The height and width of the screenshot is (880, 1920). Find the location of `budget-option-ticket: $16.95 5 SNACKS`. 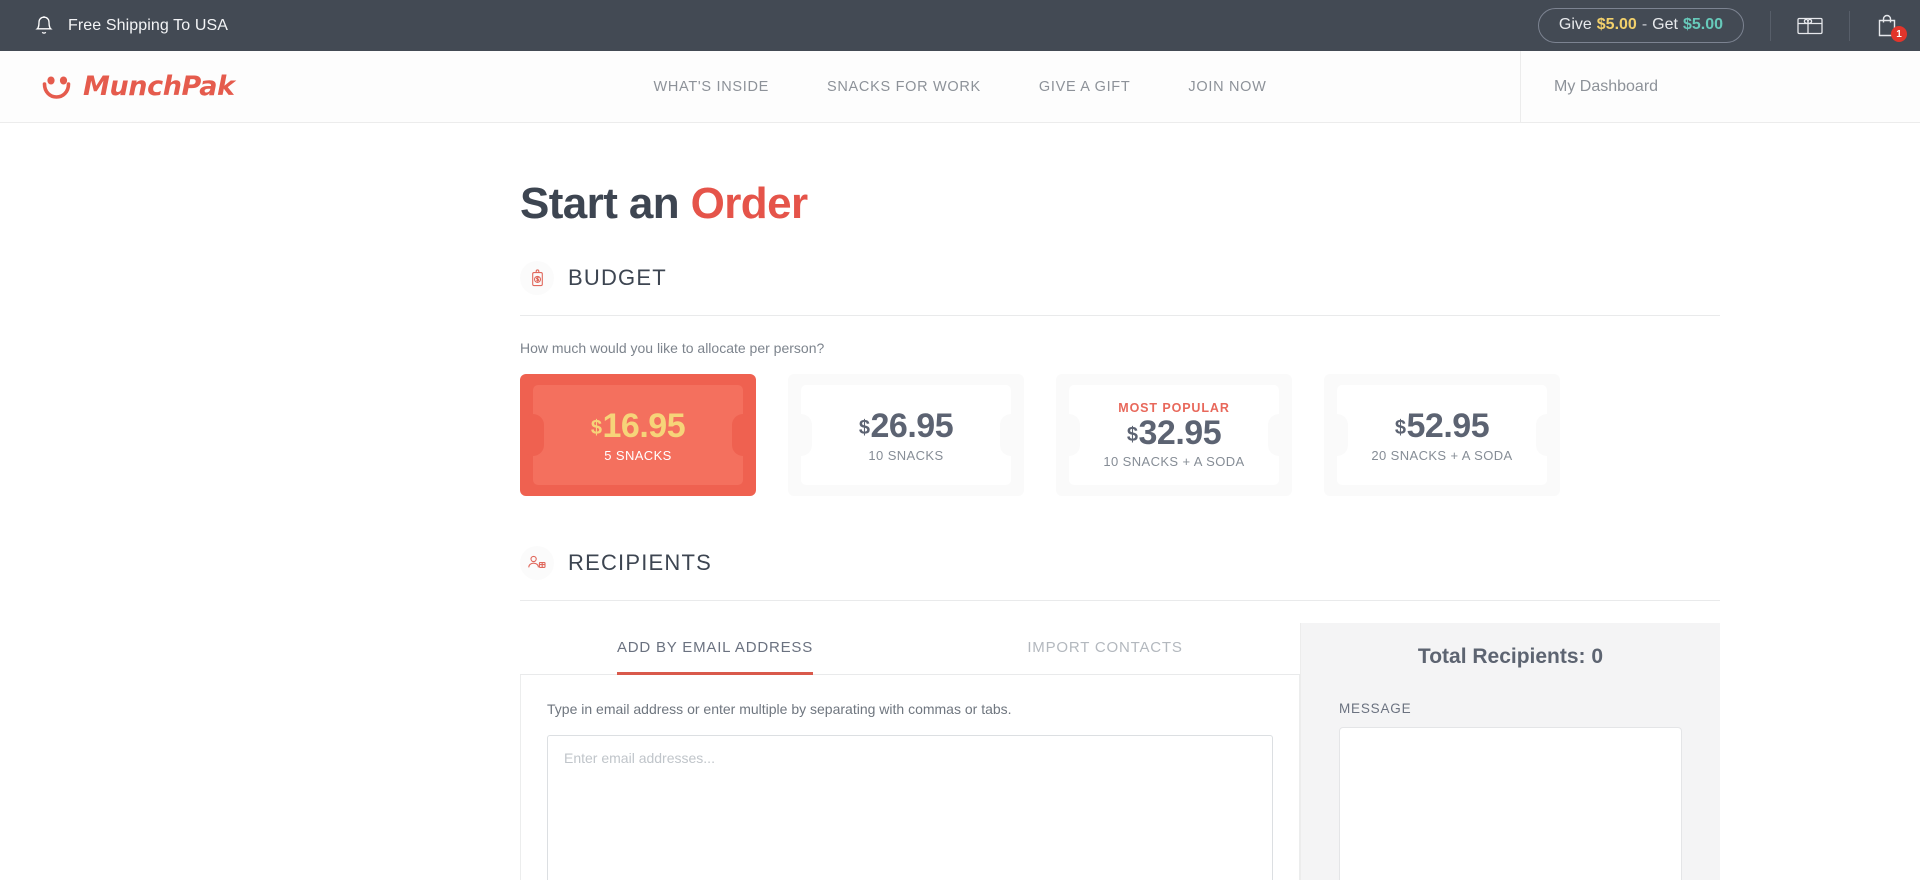

budget-option-ticket: $16.95 5 SNACKS is located at coordinates (638, 435).